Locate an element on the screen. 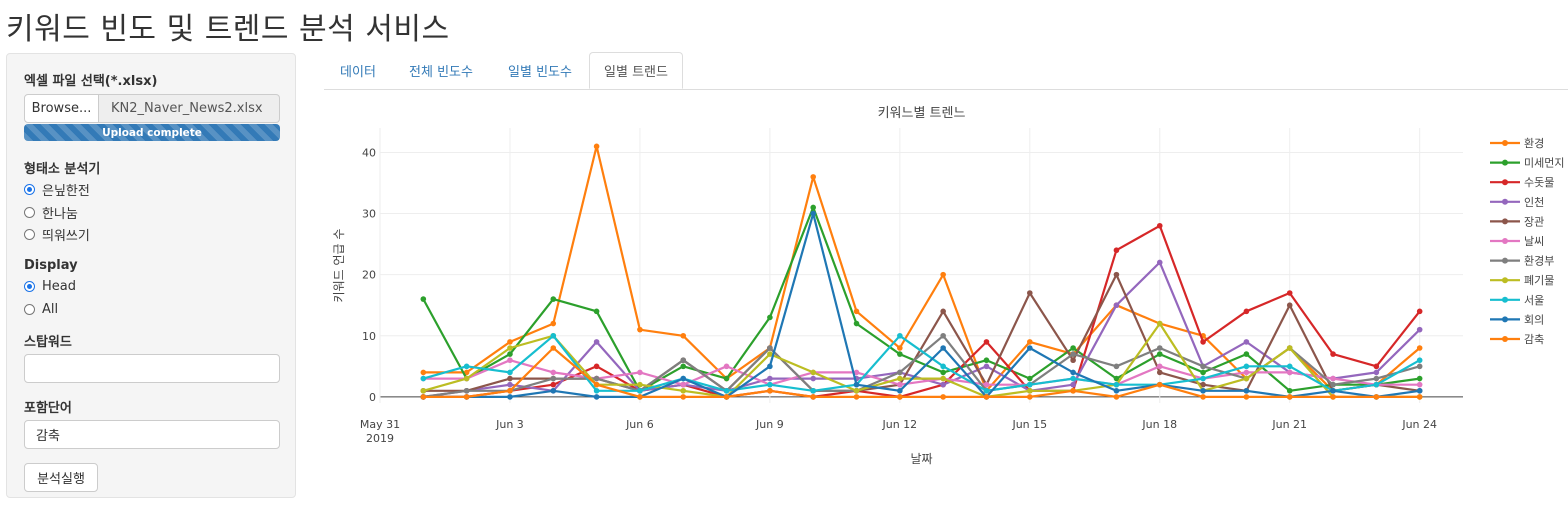 The width and height of the screenshot is (1568, 512). tab-daily-frequency: 일별 빈도수 is located at coordinates (540, 72).